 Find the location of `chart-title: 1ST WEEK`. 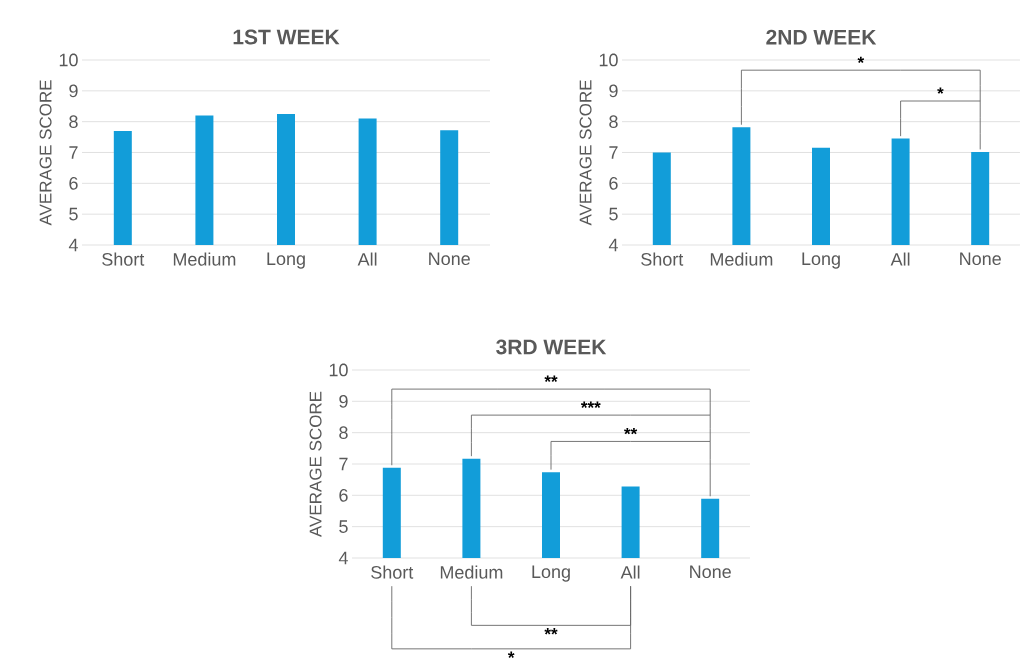

chart-title: 1ST WEEK is located at coordinates (286, 37).